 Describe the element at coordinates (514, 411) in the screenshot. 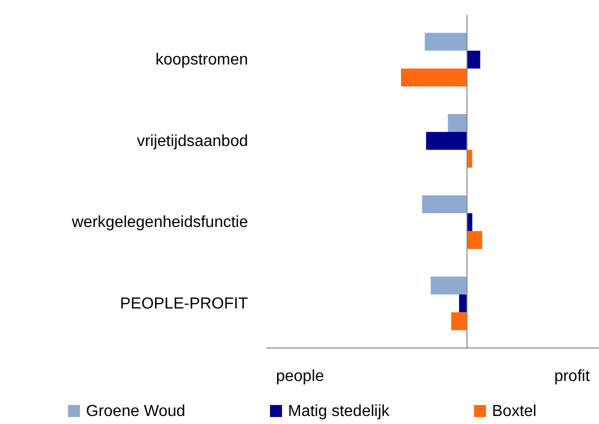

I see `legend-label: Boxtel` at that location.